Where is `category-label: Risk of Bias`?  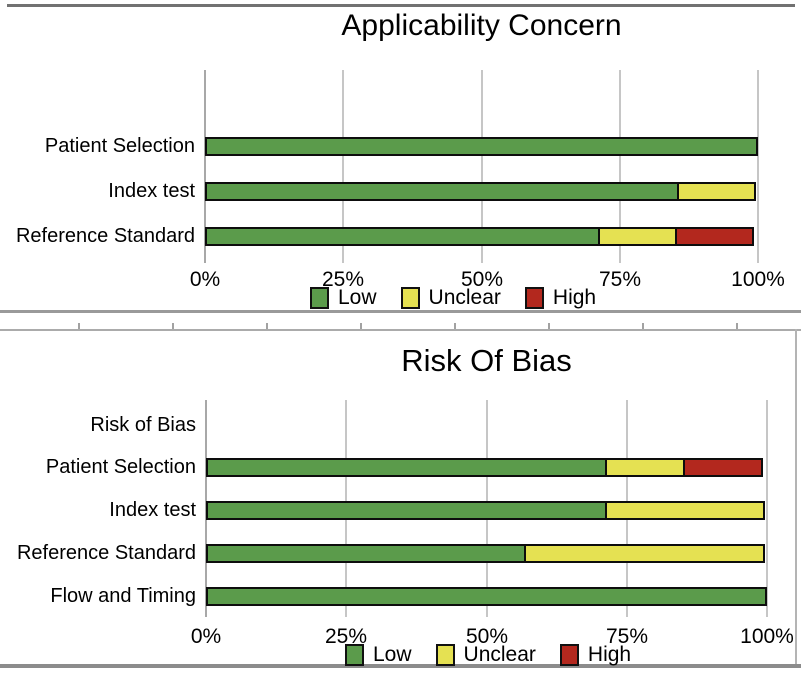
category-label: Risk of Bias is located at coordinates (143, 425).